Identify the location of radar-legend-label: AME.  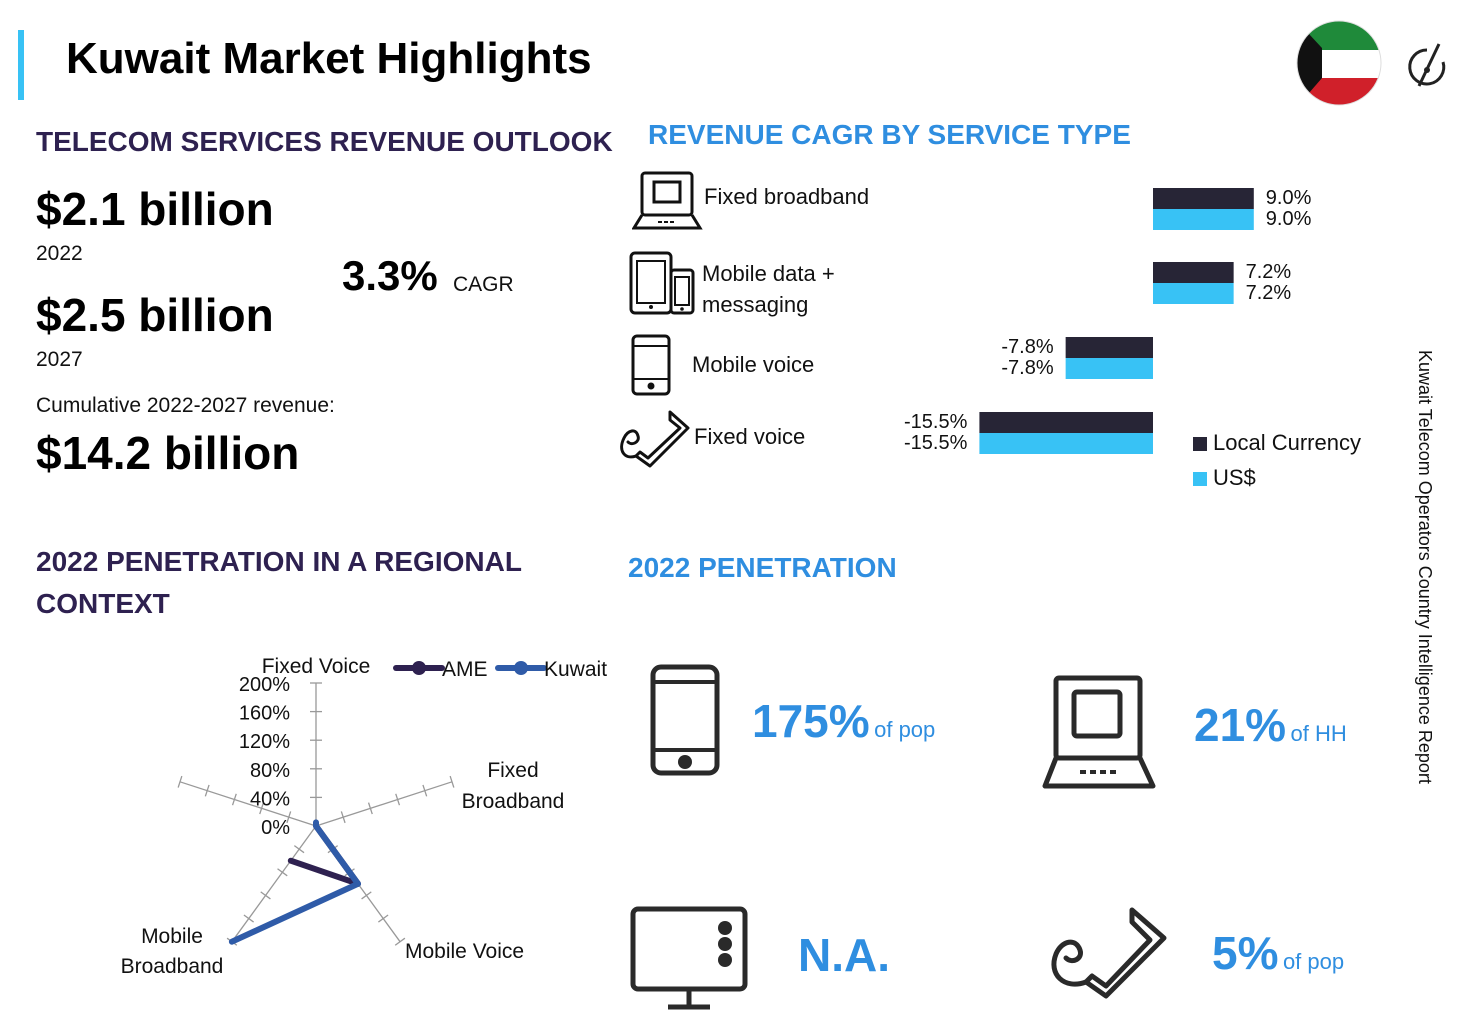
(465, 669).